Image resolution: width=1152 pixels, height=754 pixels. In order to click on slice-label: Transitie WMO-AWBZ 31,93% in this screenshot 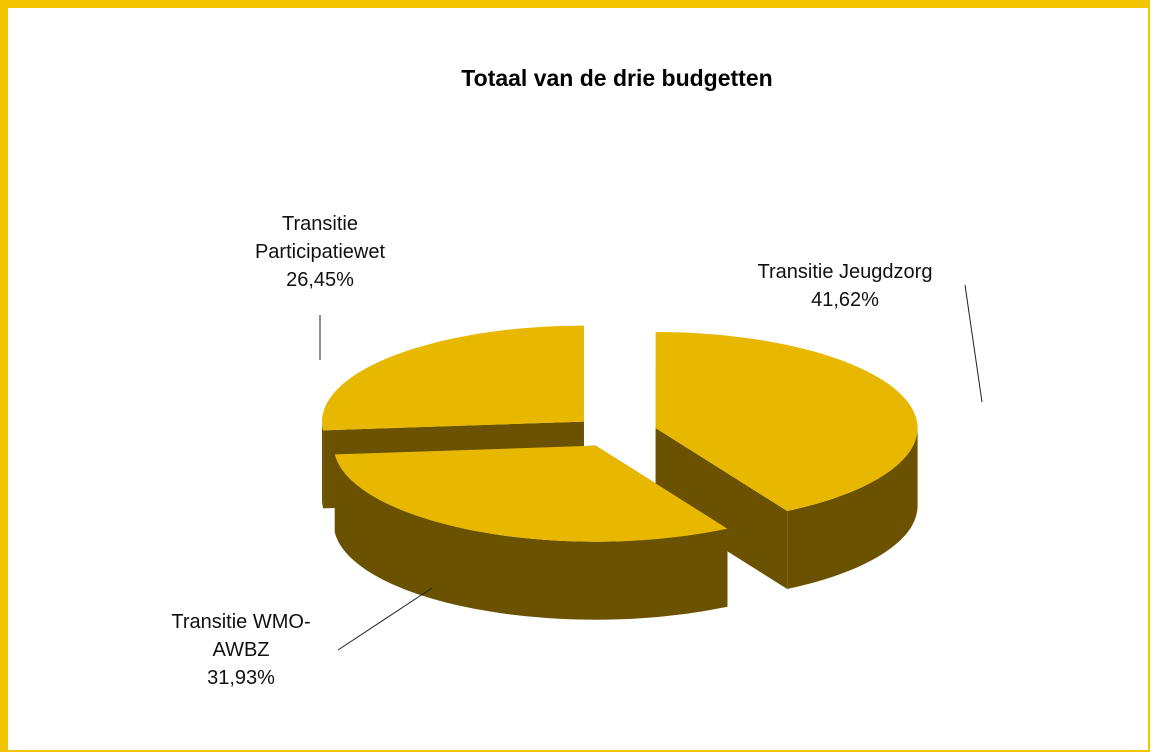, I will do `click(241, 650)`.